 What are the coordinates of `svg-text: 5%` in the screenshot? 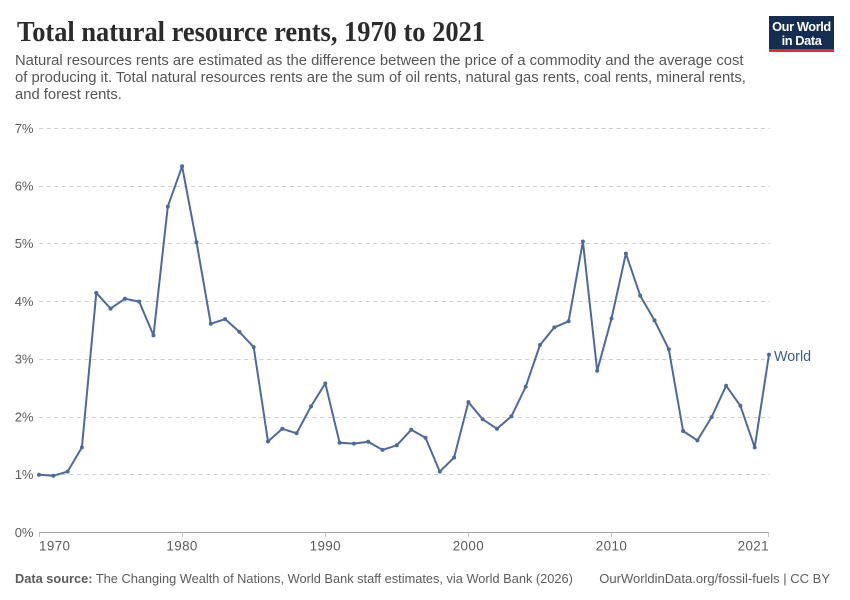 It's located at (24, 243).